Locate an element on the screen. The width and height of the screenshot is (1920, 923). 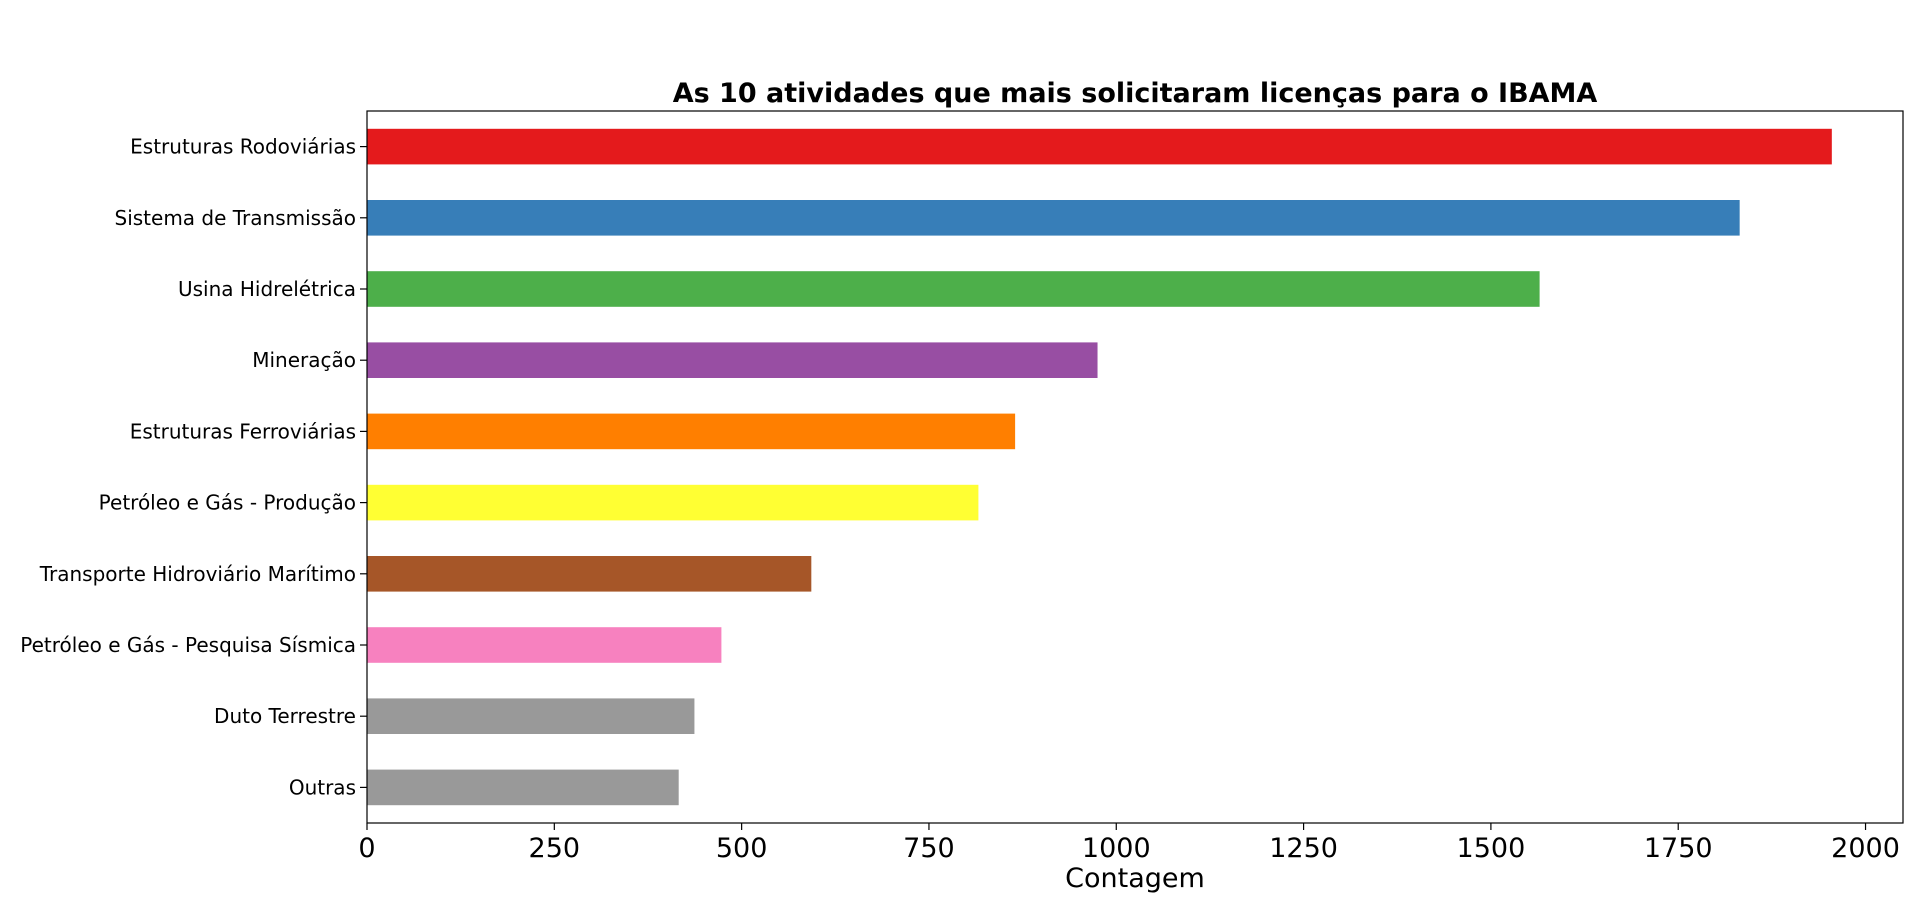
x-tick-label: 1500 is located at coordinates (1491, 848).